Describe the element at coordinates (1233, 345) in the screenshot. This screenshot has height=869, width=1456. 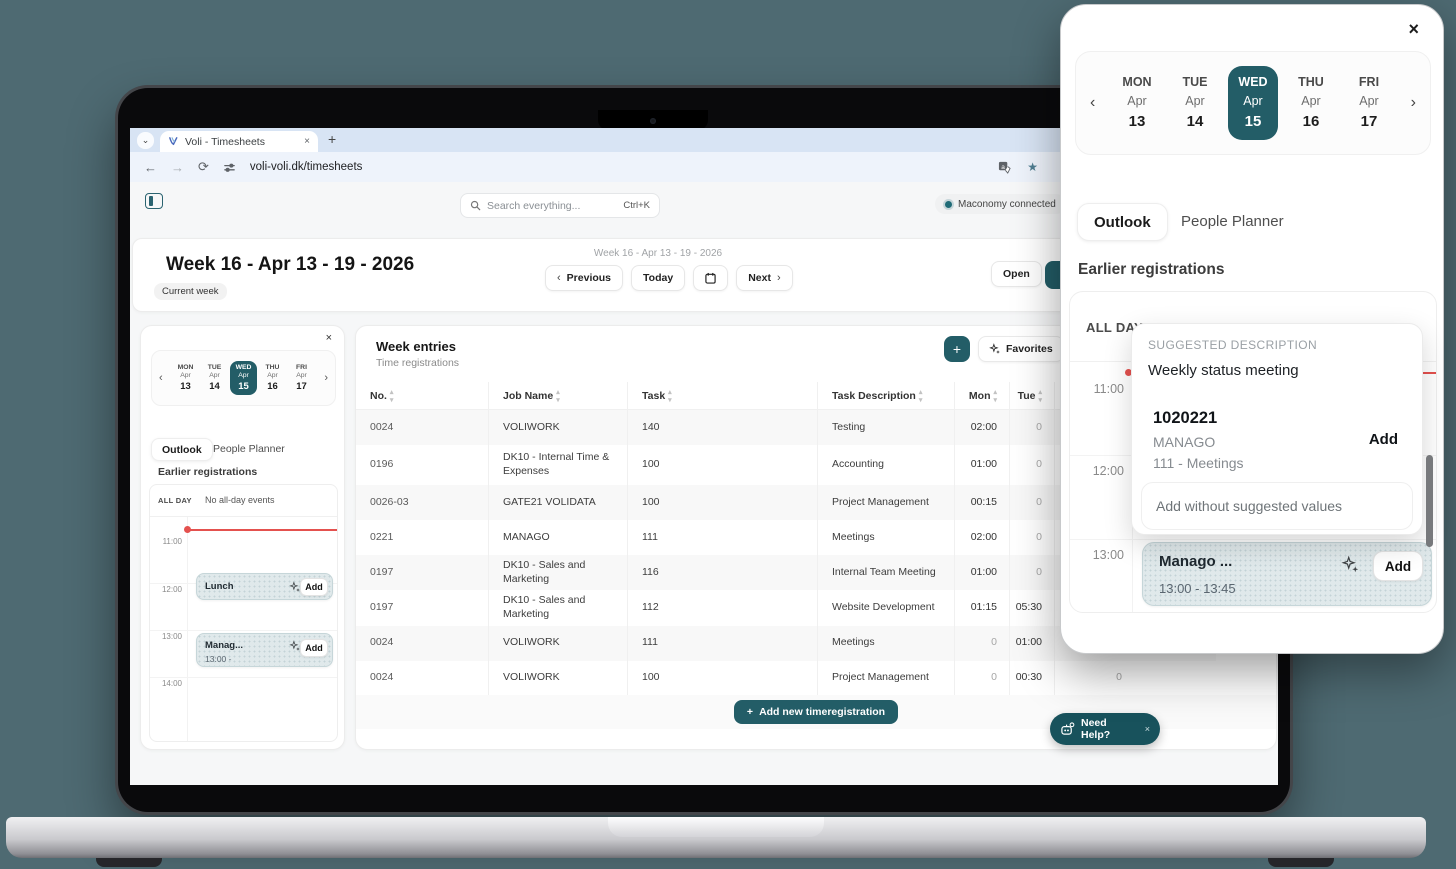
I see `suggestion-label: SUGGESTED DESCRIPTION` at that location.